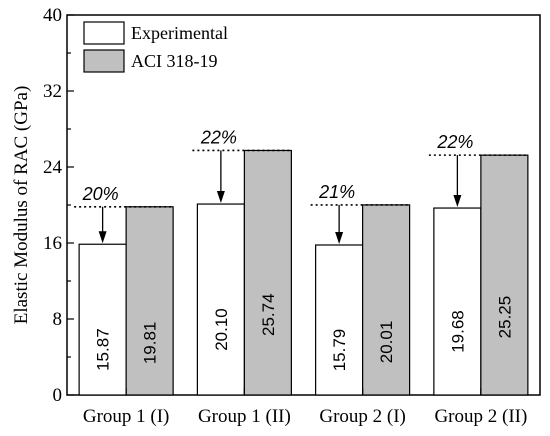 The height and width of the screenshot is (436, 550). I want to click on legend-label-experimental: Experimental, so click(179, 33).